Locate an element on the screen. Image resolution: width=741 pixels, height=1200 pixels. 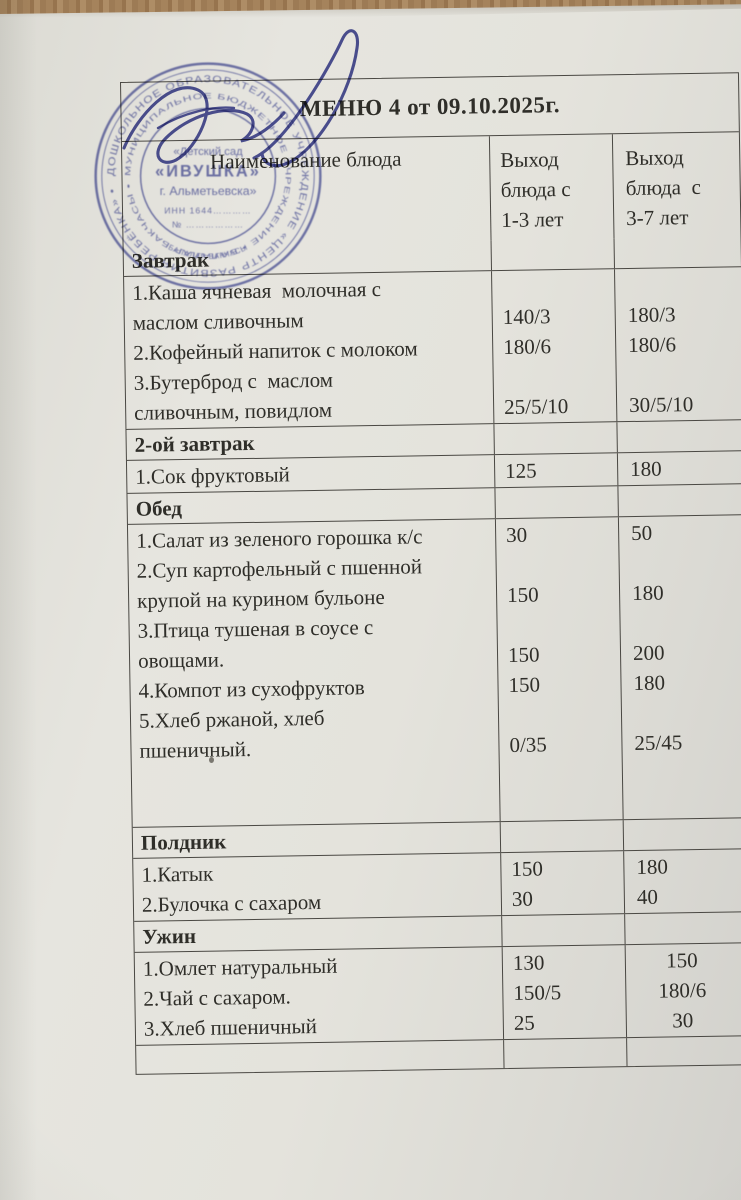
stamp-outer-circle is located at coordinates (208, 176).